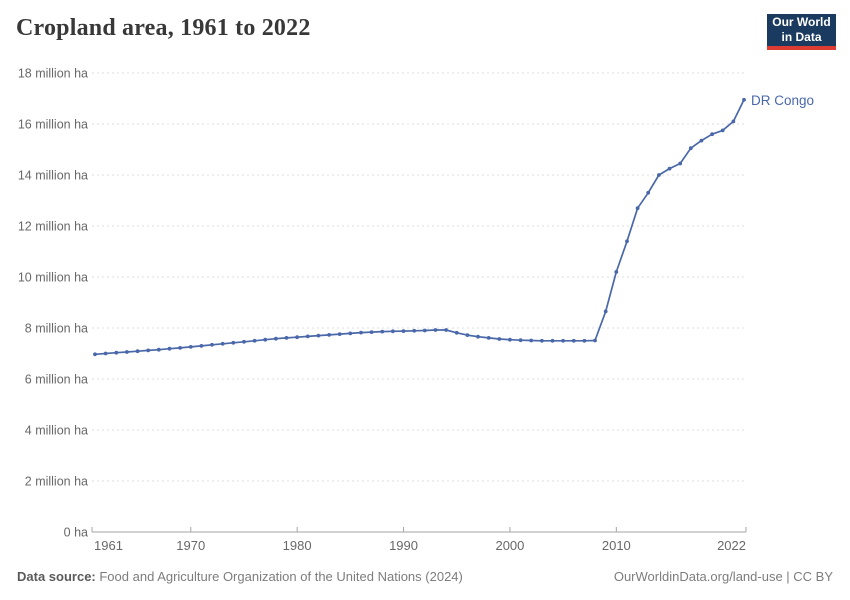  What do you see at coordinates (163, 28) in the screenshot?
I see `chart-title: Cropland area, 1961 to 2022` at bounding box center [163, 28].